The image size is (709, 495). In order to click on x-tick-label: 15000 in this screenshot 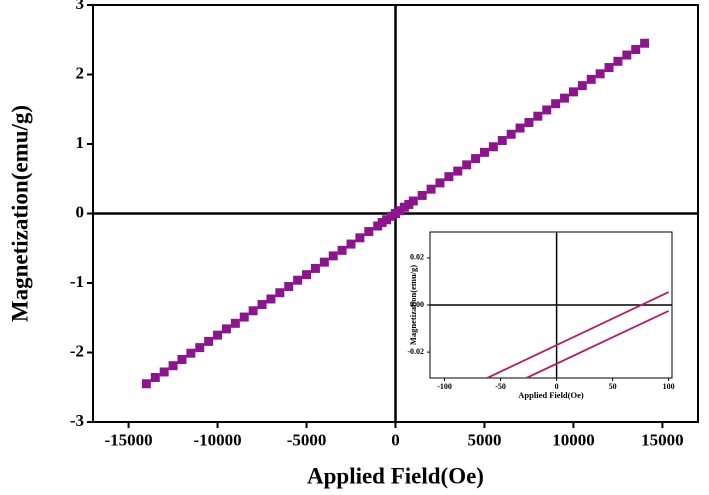, I will do `click(662, 440)`.